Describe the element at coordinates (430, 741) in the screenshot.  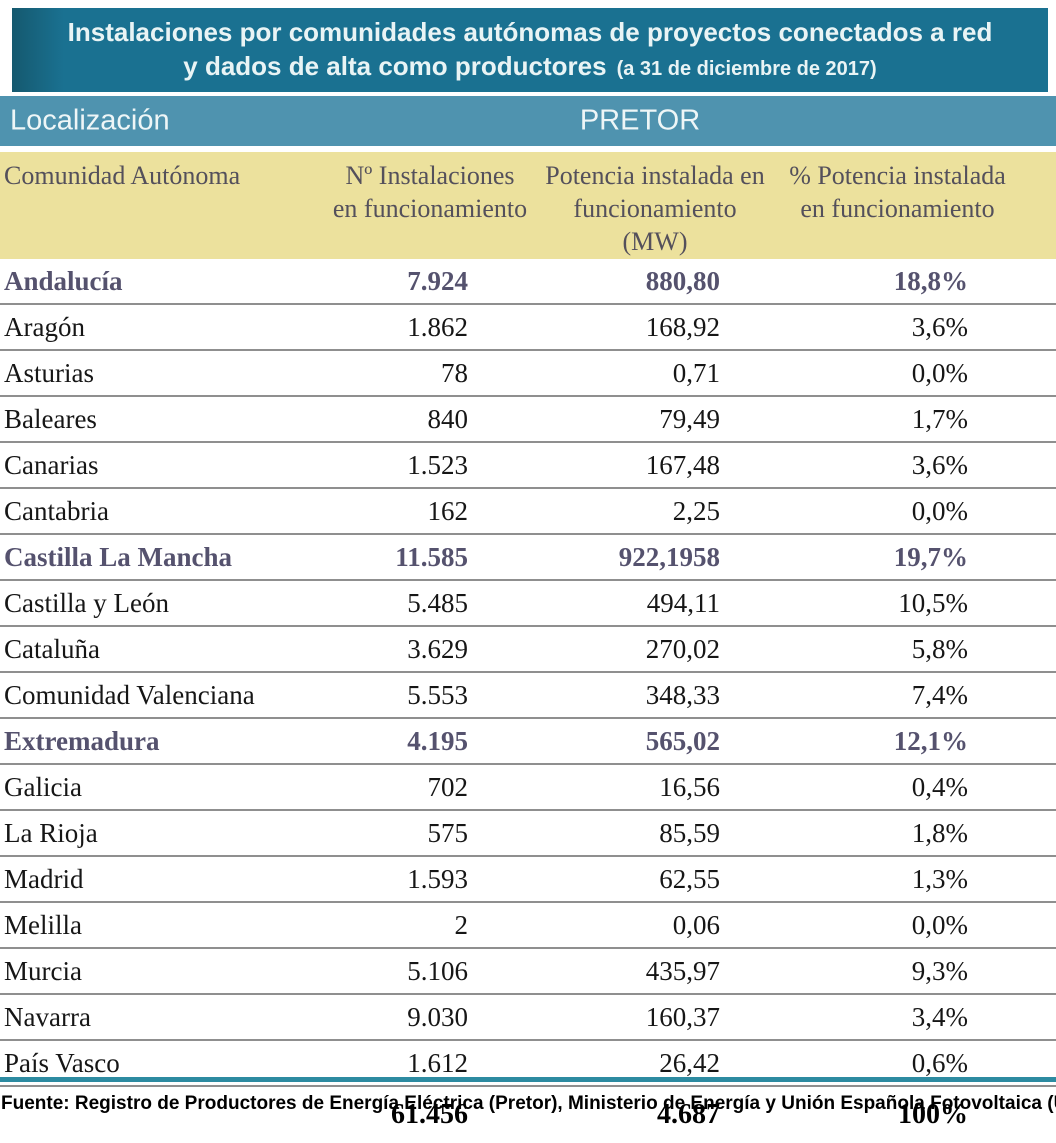
I see `installations-cell: 4.195` at that location.